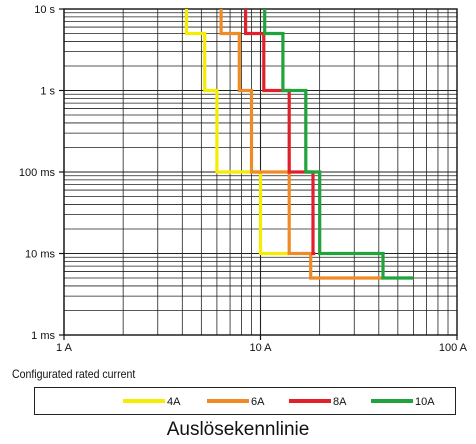 This screenshot has height=444, width=476. I want to click on x-tick-label: 100 A, so click(453, 348).